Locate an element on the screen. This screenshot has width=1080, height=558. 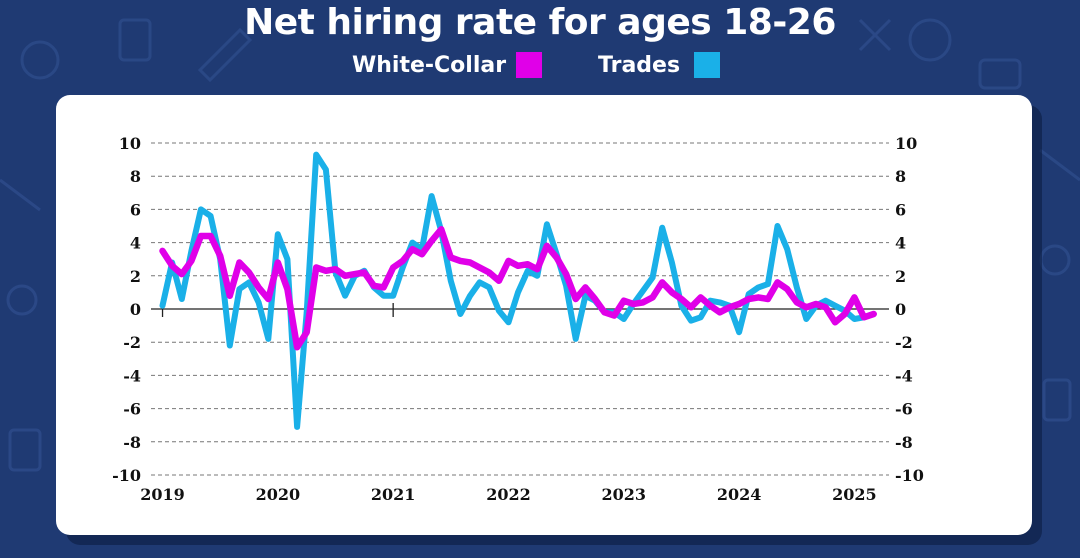
y-tick-label-left: -6 is located at coordinates (132, 409).